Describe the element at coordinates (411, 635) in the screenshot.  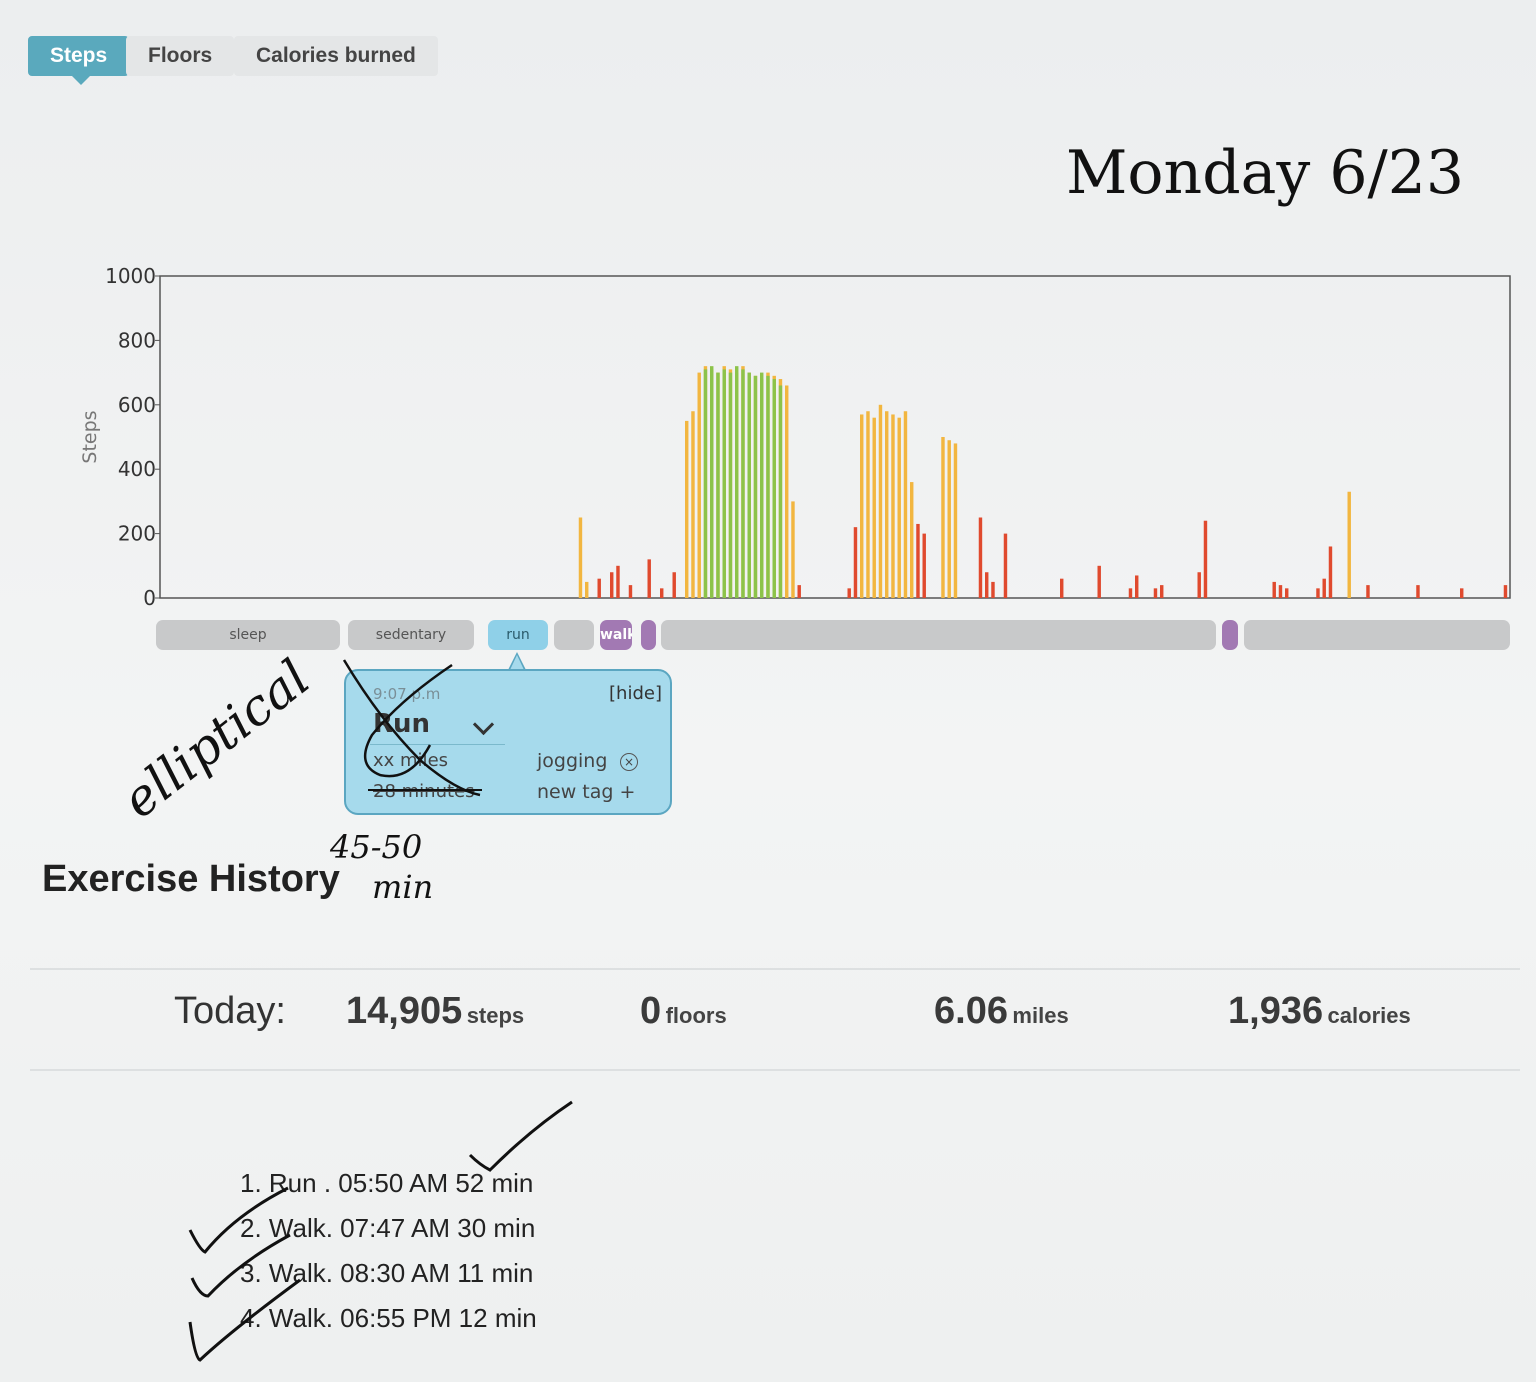
I see `activity-sedentary: sedentary` at that location.